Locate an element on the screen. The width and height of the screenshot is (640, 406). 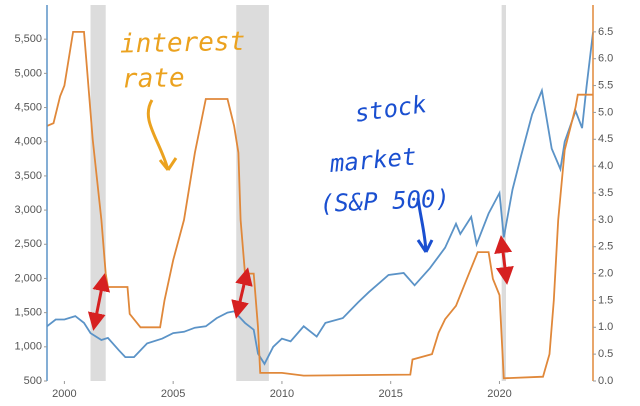
y-tick-label: 1,500 is located at coordinates (28, 313).